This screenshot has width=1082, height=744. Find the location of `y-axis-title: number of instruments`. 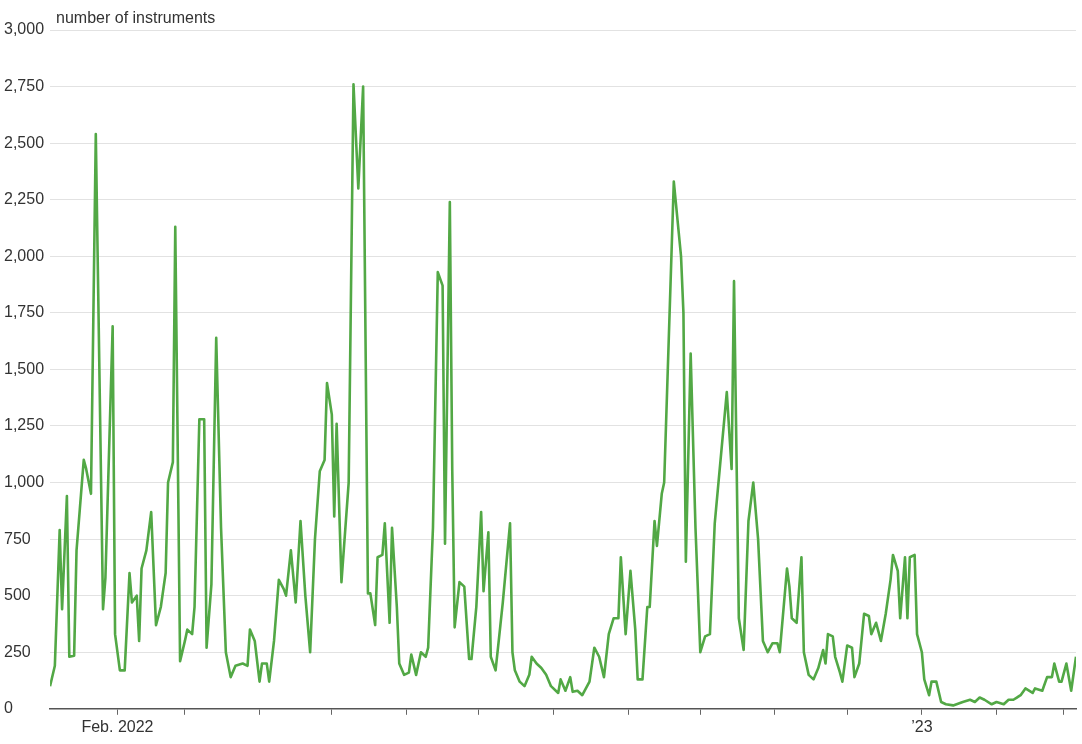

y-axis-title: number of instruments is located at coordinates (136, 18).